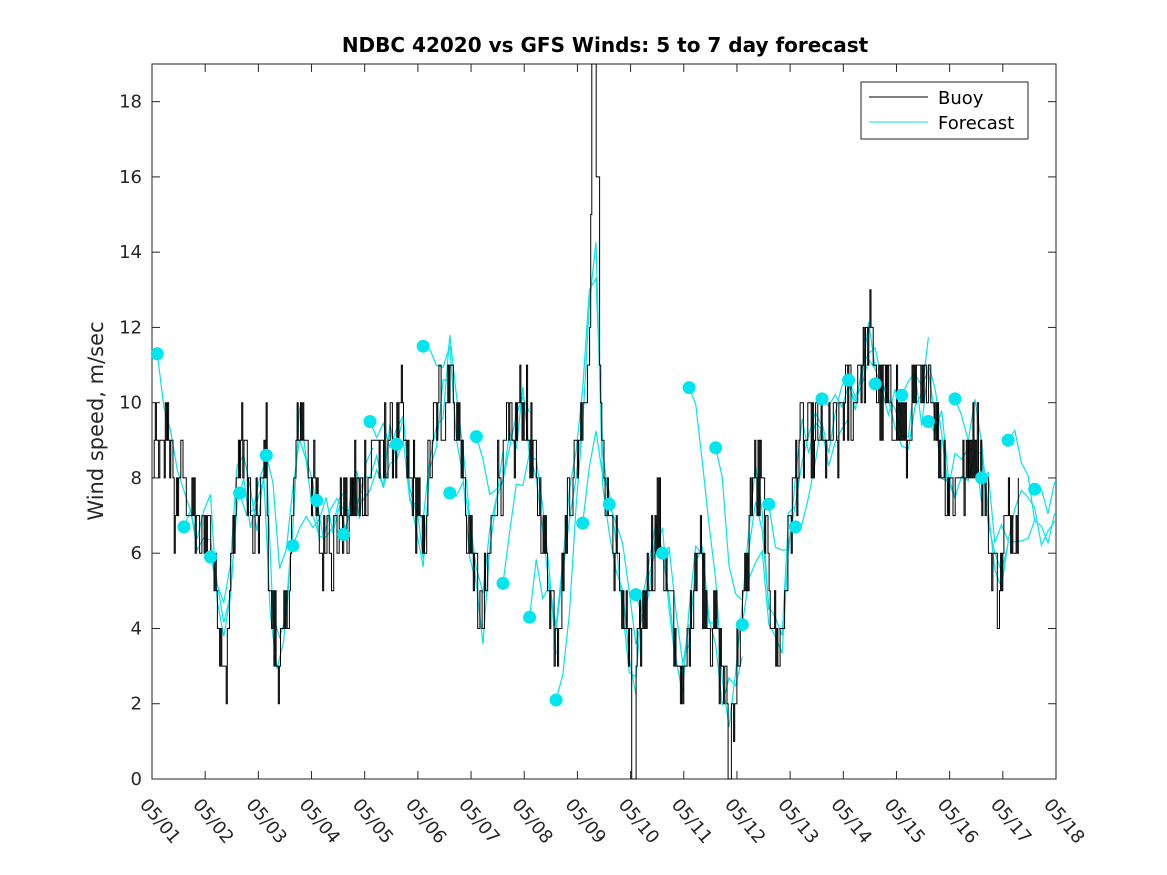 The width and height of the screenshot is (1167, 875). I want to click on legend-label-buoy: Buoy, so click(961, 98).